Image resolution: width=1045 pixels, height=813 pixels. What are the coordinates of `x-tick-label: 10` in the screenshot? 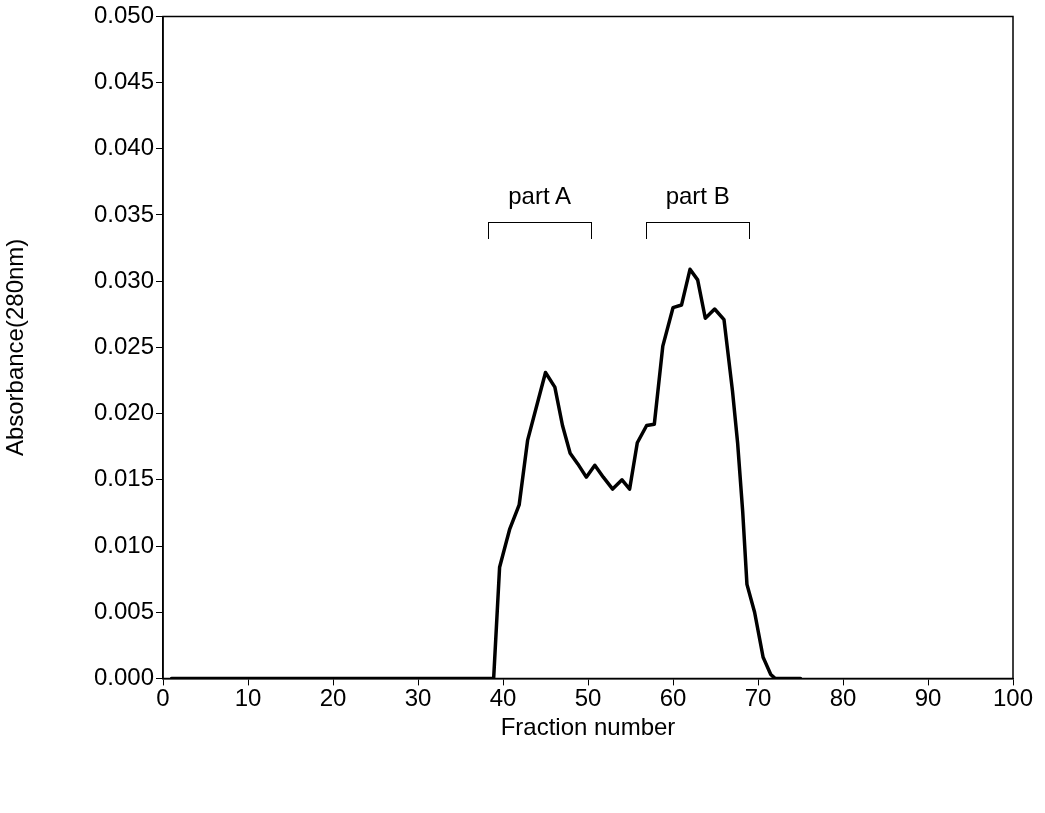 It's located at (248, 698).